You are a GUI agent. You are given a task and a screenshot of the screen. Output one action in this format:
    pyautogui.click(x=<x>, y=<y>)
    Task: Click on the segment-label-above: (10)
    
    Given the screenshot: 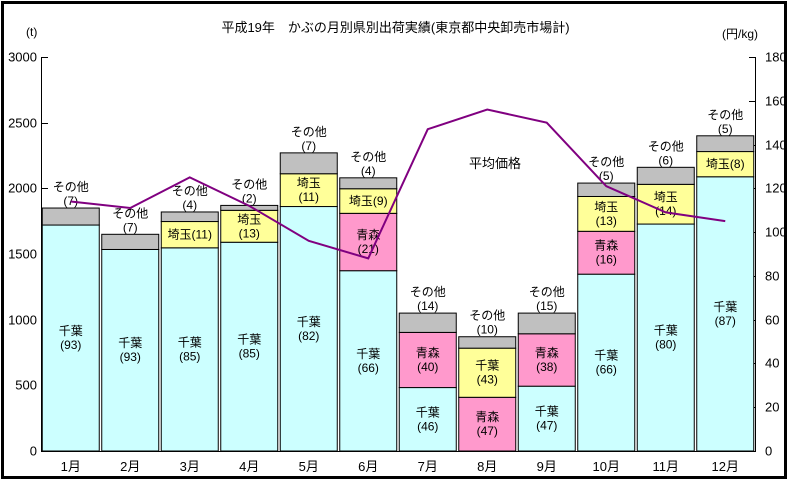 What is the action you would take?
    pyautogui.click(x=487, y=330)
    